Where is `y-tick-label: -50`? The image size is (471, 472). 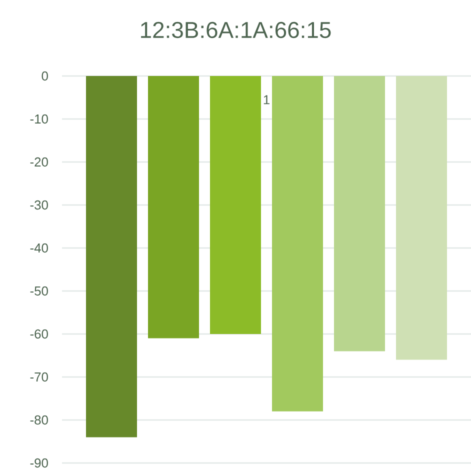
y-tick-label: -50 is located at coordinates (39, 291).